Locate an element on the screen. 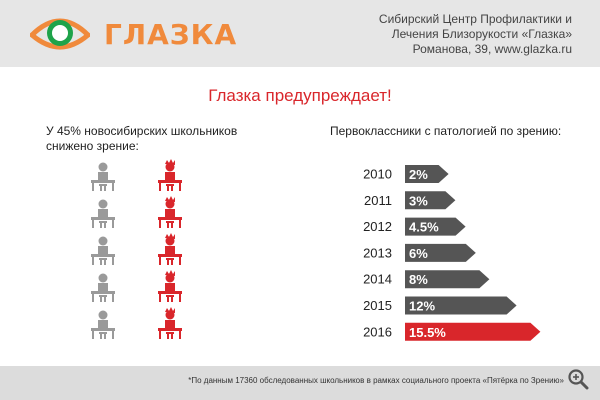  data-label: 15.5% is located at coordinates (427, 332).